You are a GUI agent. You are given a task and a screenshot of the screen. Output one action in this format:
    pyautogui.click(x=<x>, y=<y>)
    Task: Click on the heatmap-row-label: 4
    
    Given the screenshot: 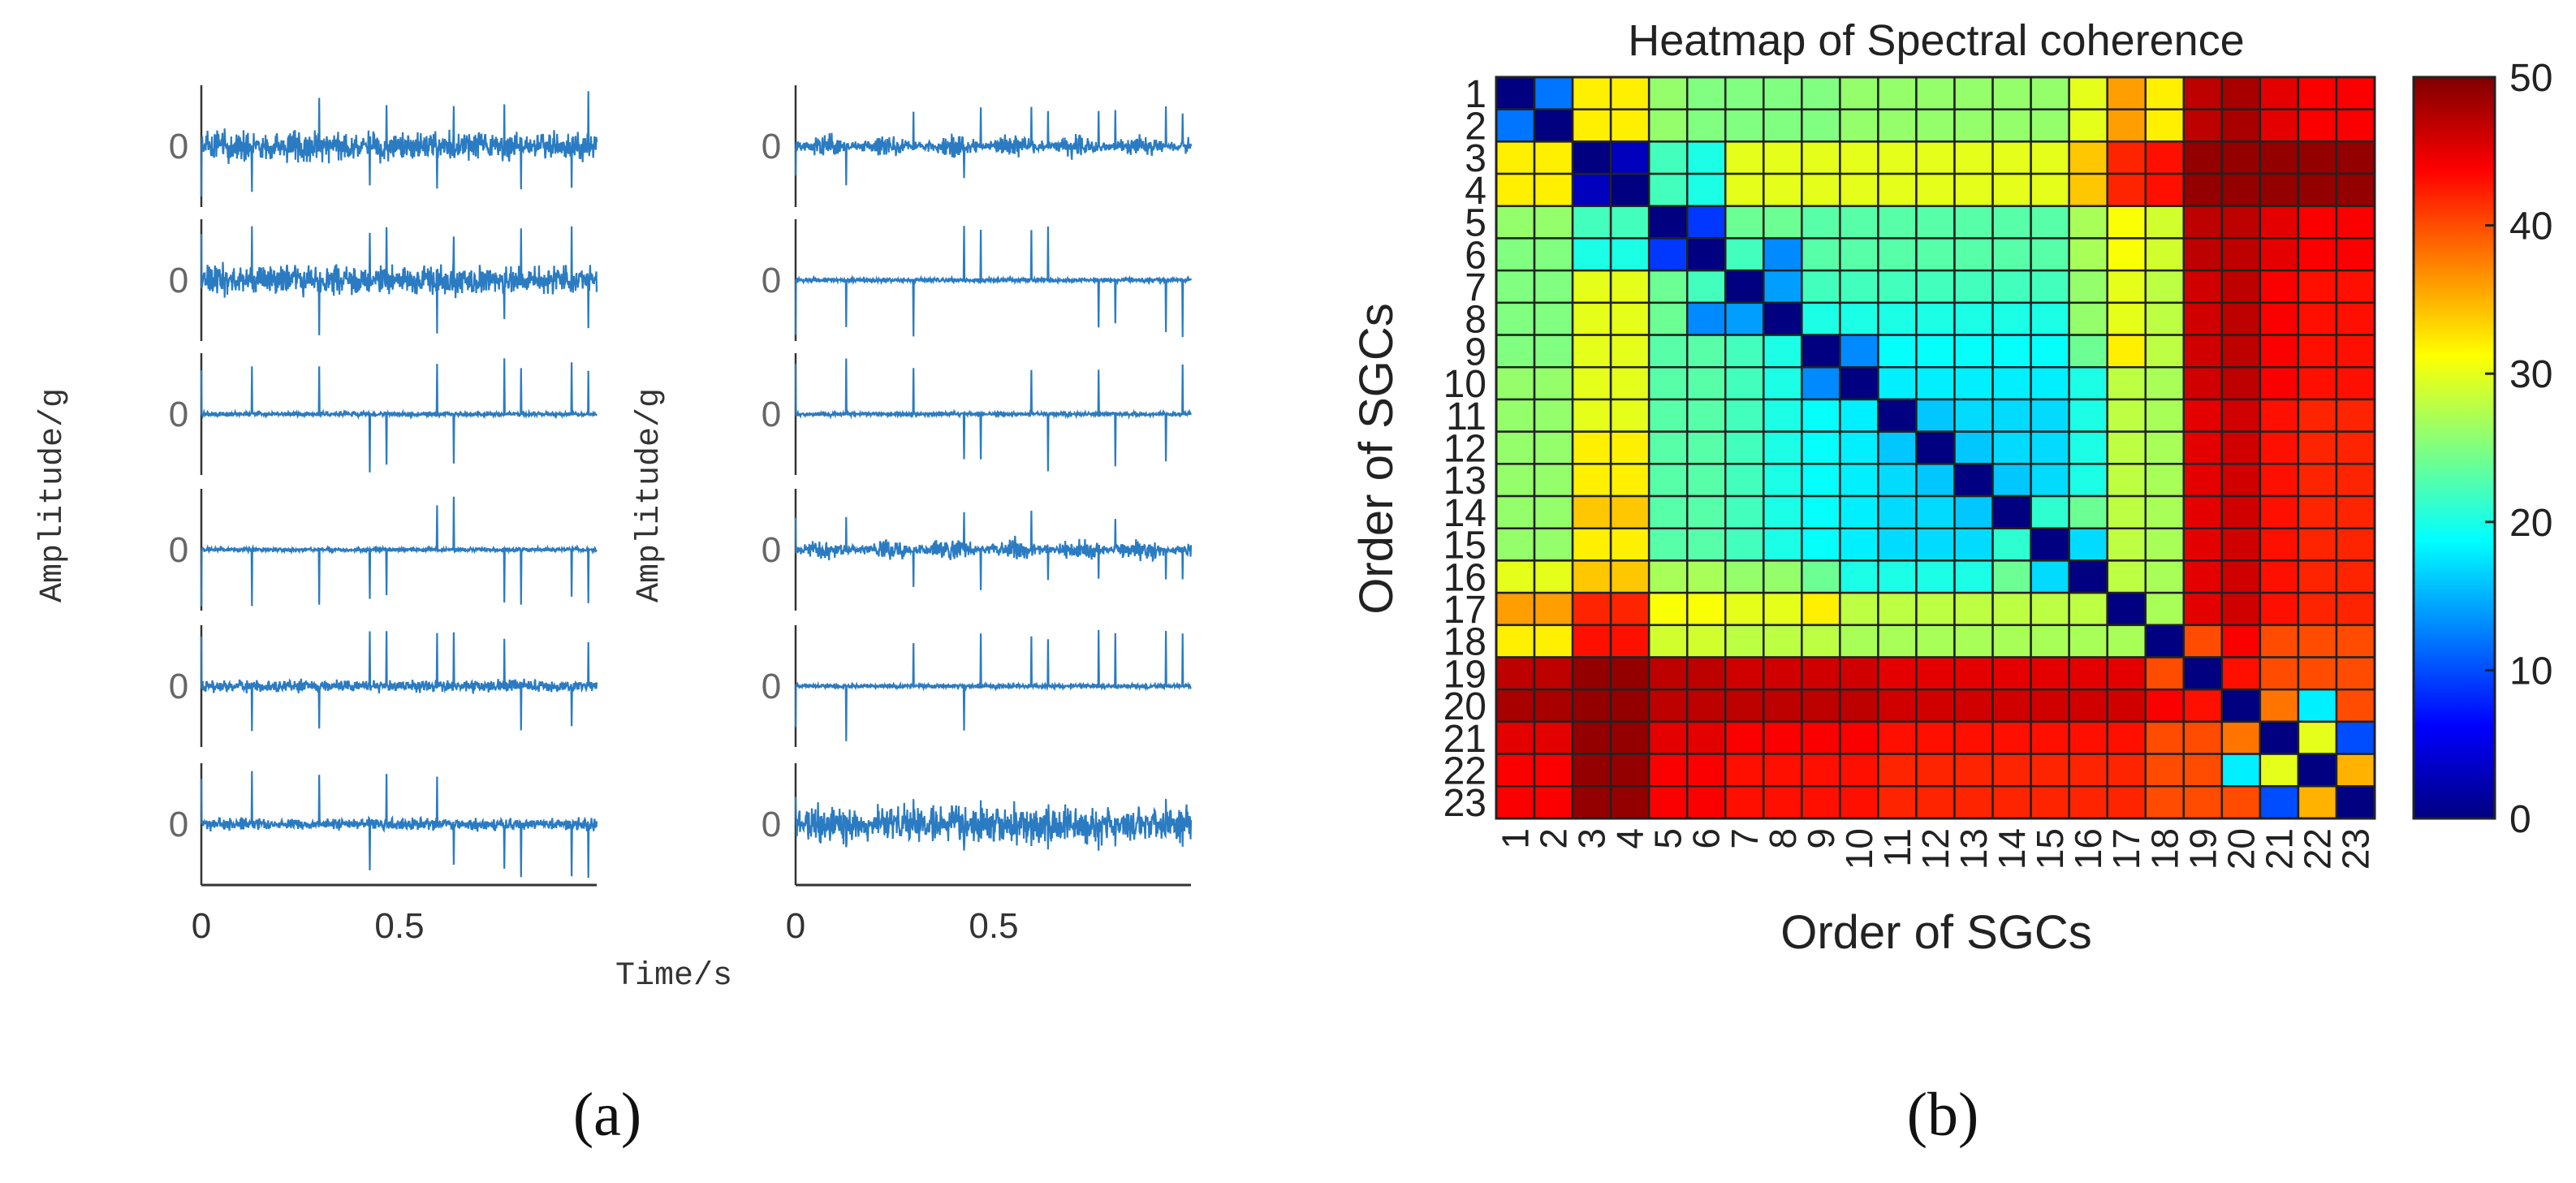 What is the action you would take?
    pyautogui.click(x=1475, y=191)
    